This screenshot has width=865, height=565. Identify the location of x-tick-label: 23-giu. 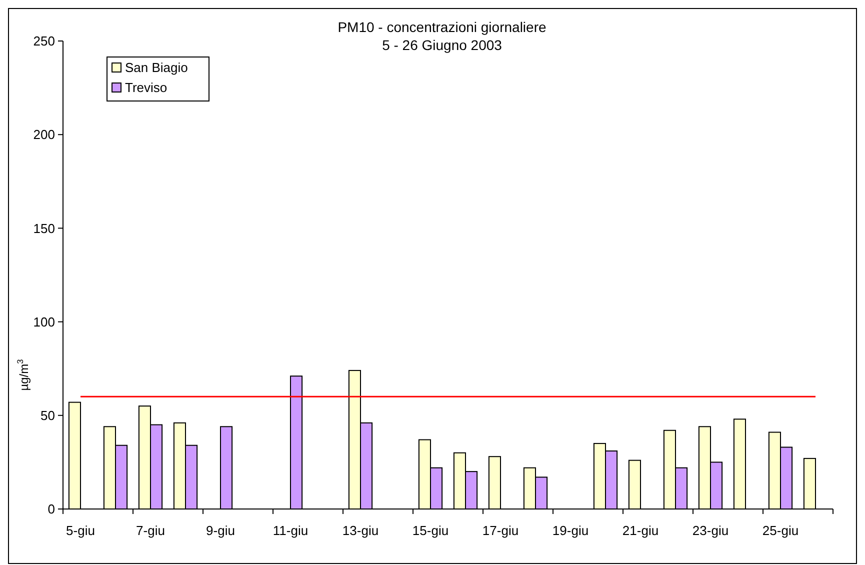
(710, 530).